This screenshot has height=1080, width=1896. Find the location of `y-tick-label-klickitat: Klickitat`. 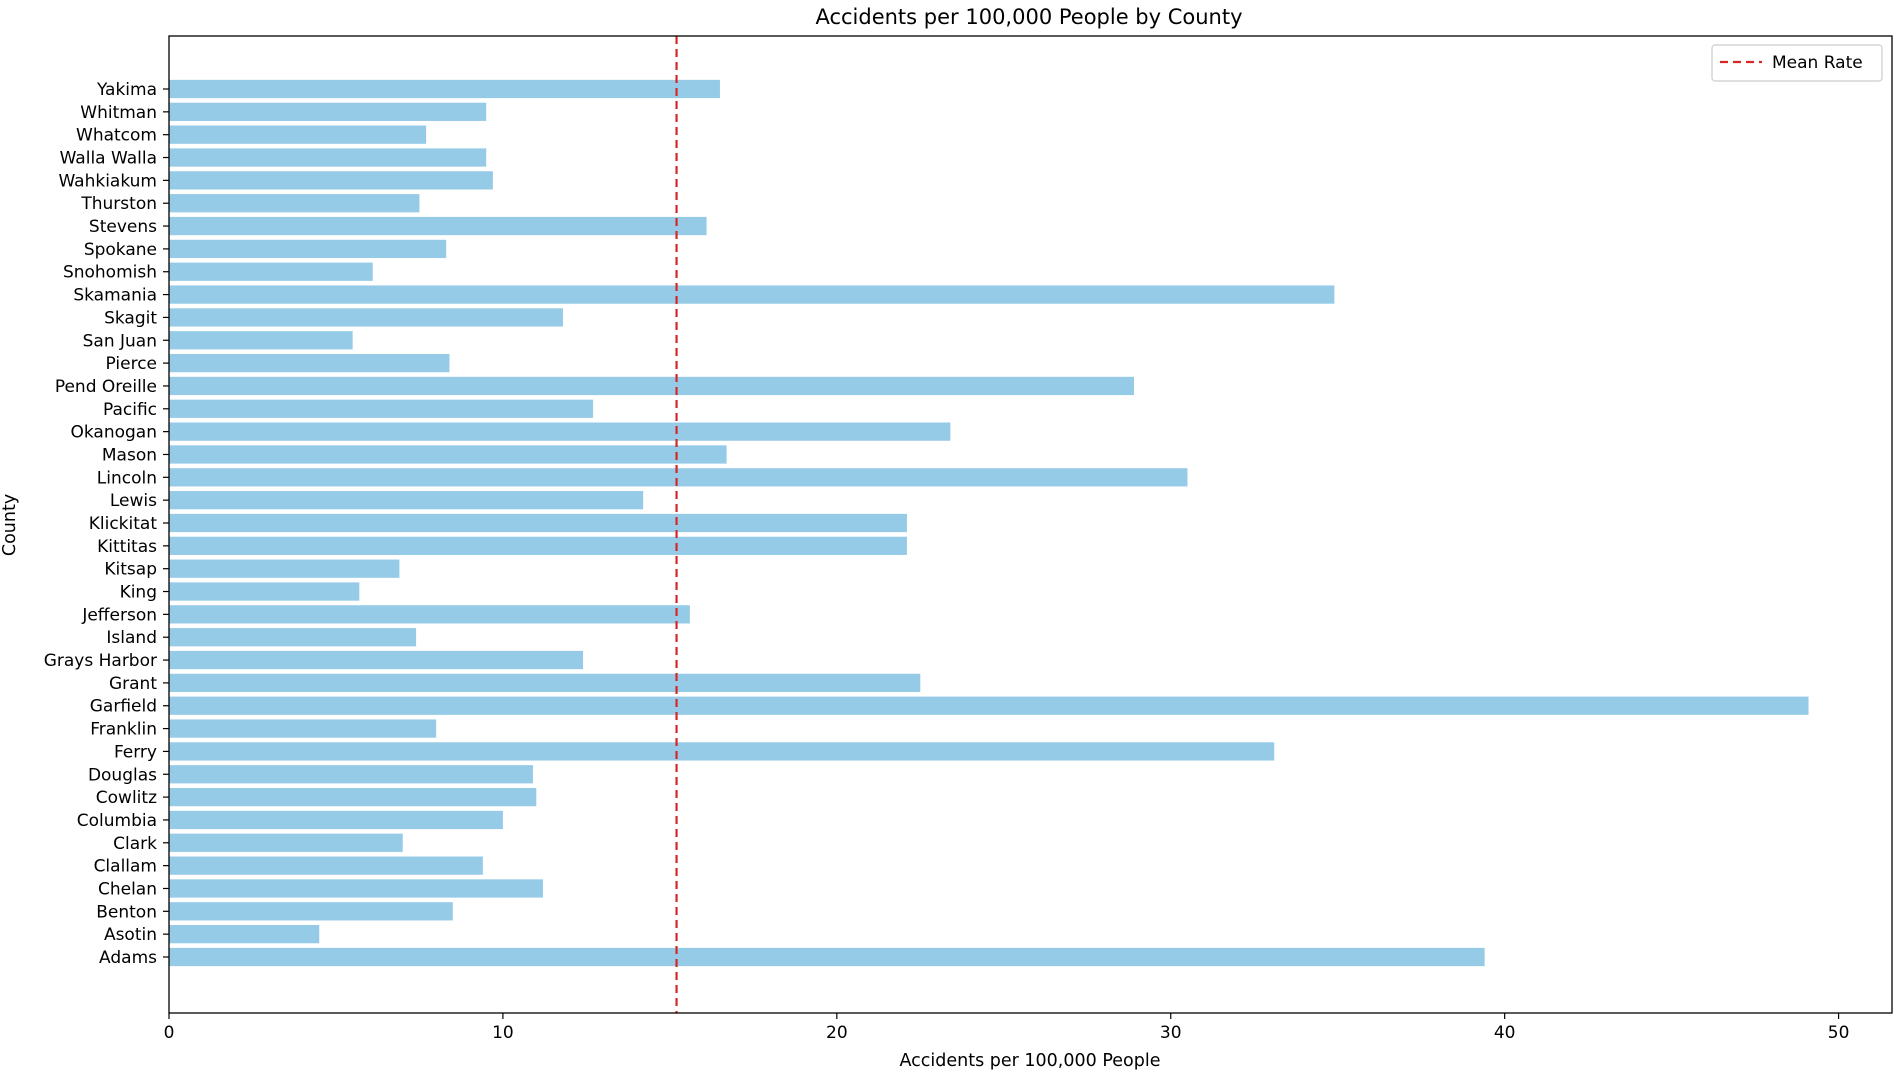

y-tick-label-klickitat: Klickitat is located at coordinates (123, 524).